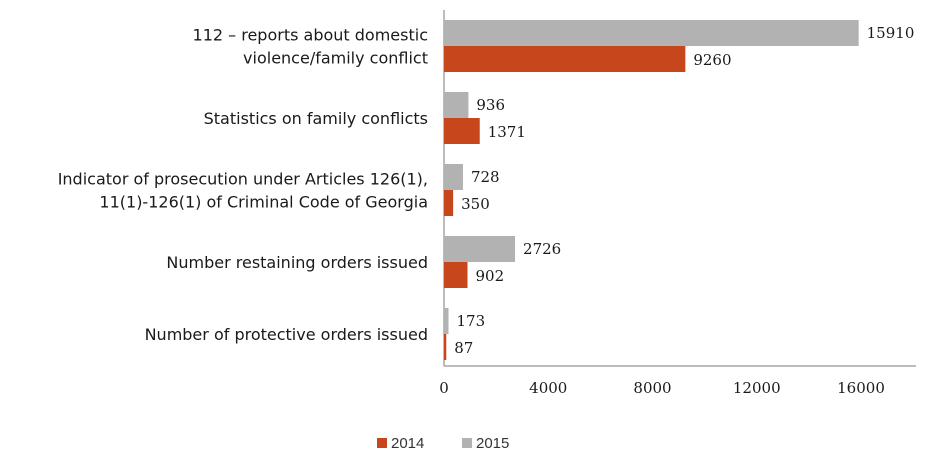  I want to click on data-label-2015: 2726, so click(542, 249).